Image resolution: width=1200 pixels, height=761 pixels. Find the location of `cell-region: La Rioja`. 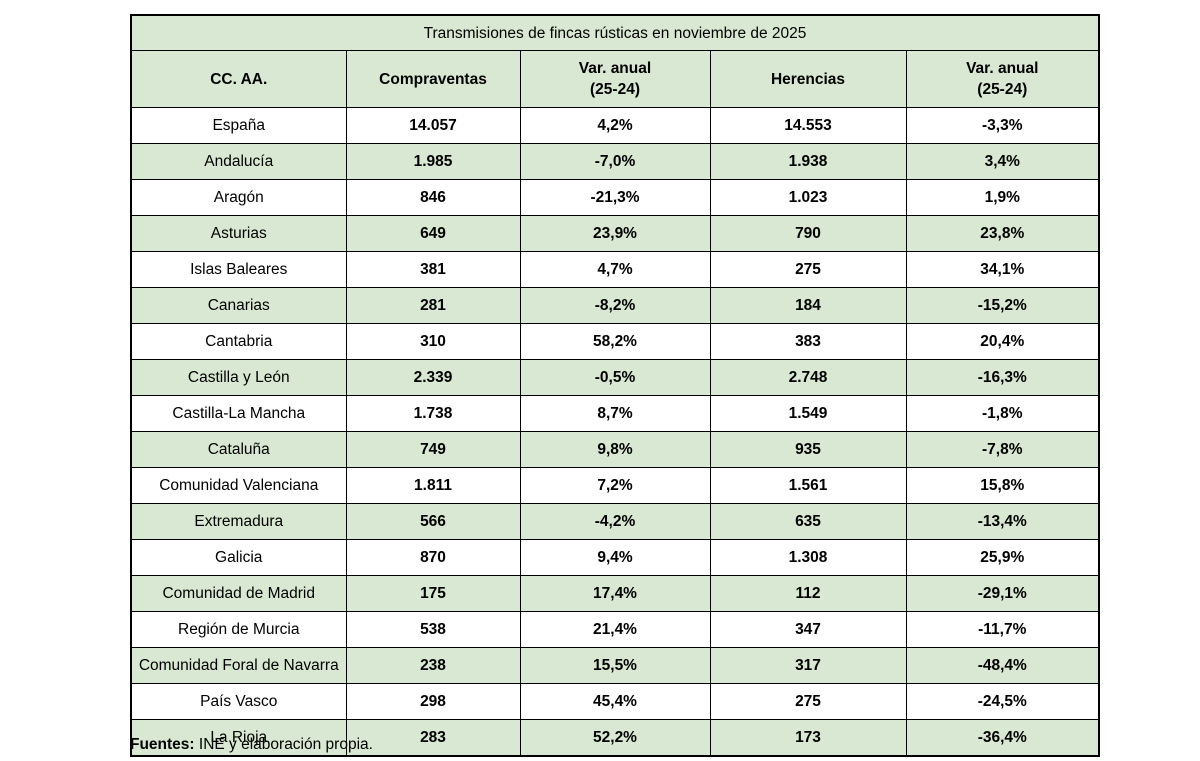

cell-region: La Rioja is located at coordinates (238, 738).